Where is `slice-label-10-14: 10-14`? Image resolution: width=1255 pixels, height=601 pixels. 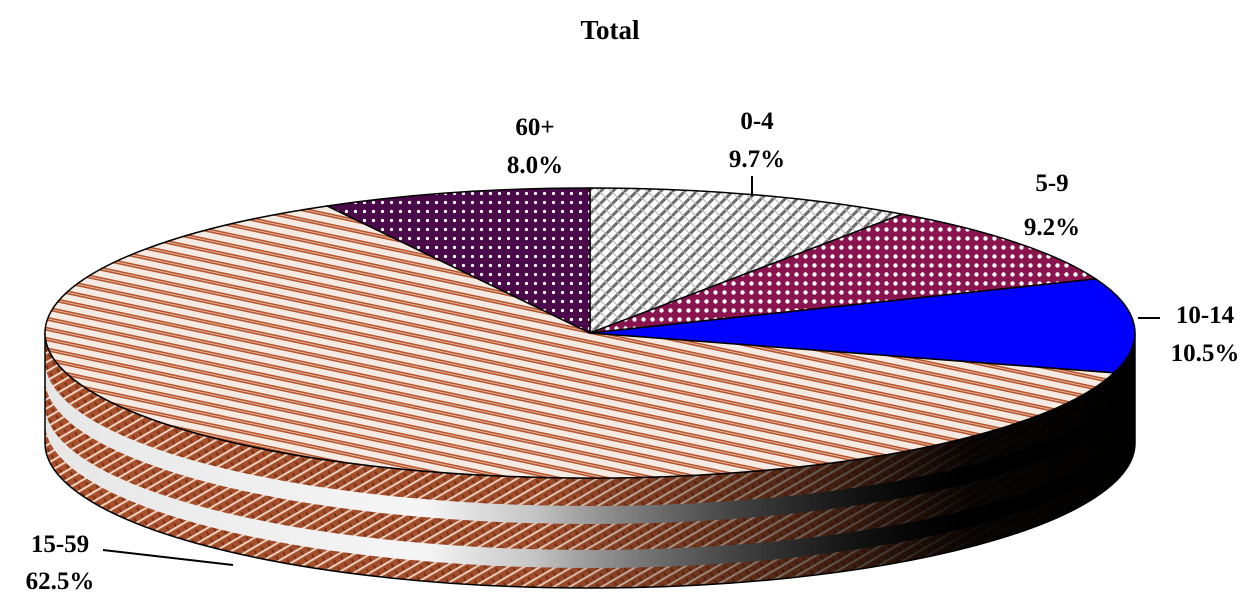
slice-label-10-14: 10-14 is located at coordinates (1205, 315).